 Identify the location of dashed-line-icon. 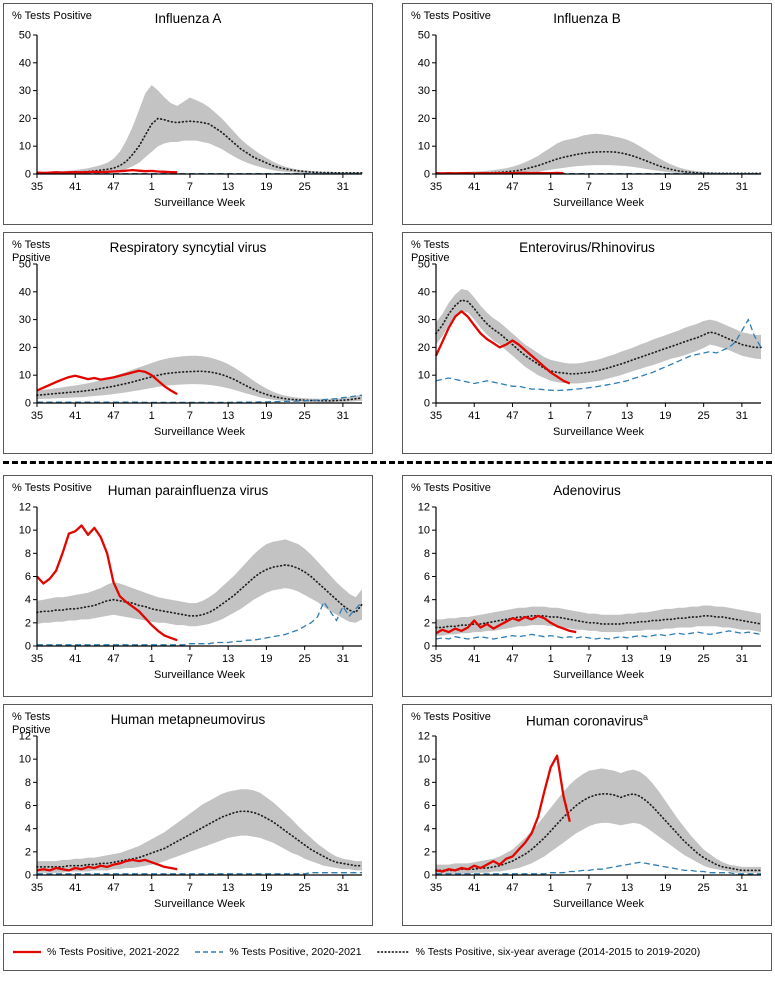
(209, 952).